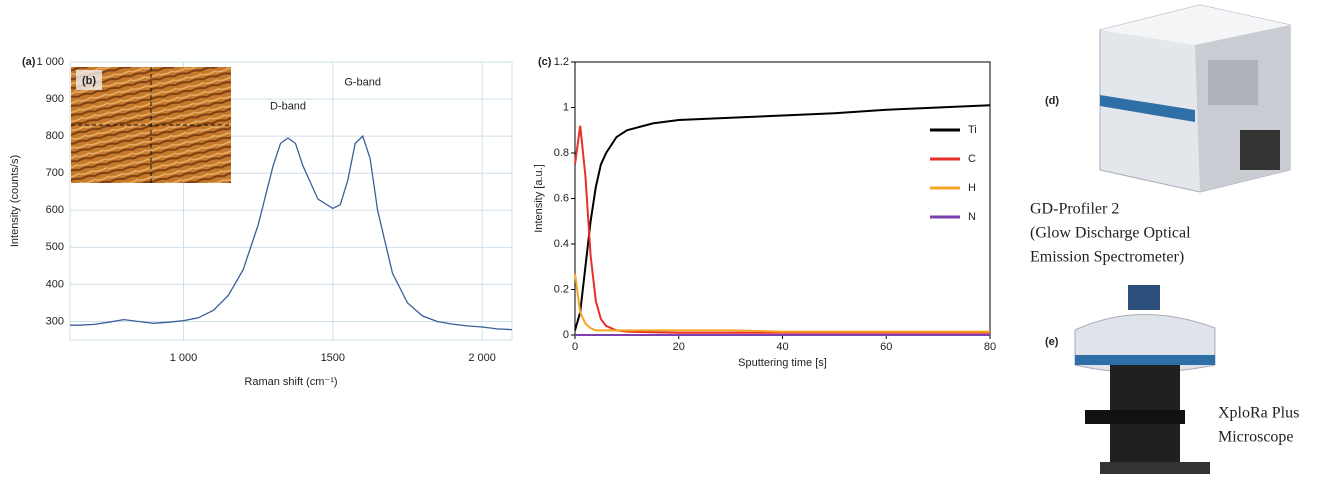  Describe the element at coordinates (972, 188) in the screenshot. I see `legend-label: H` at that location.